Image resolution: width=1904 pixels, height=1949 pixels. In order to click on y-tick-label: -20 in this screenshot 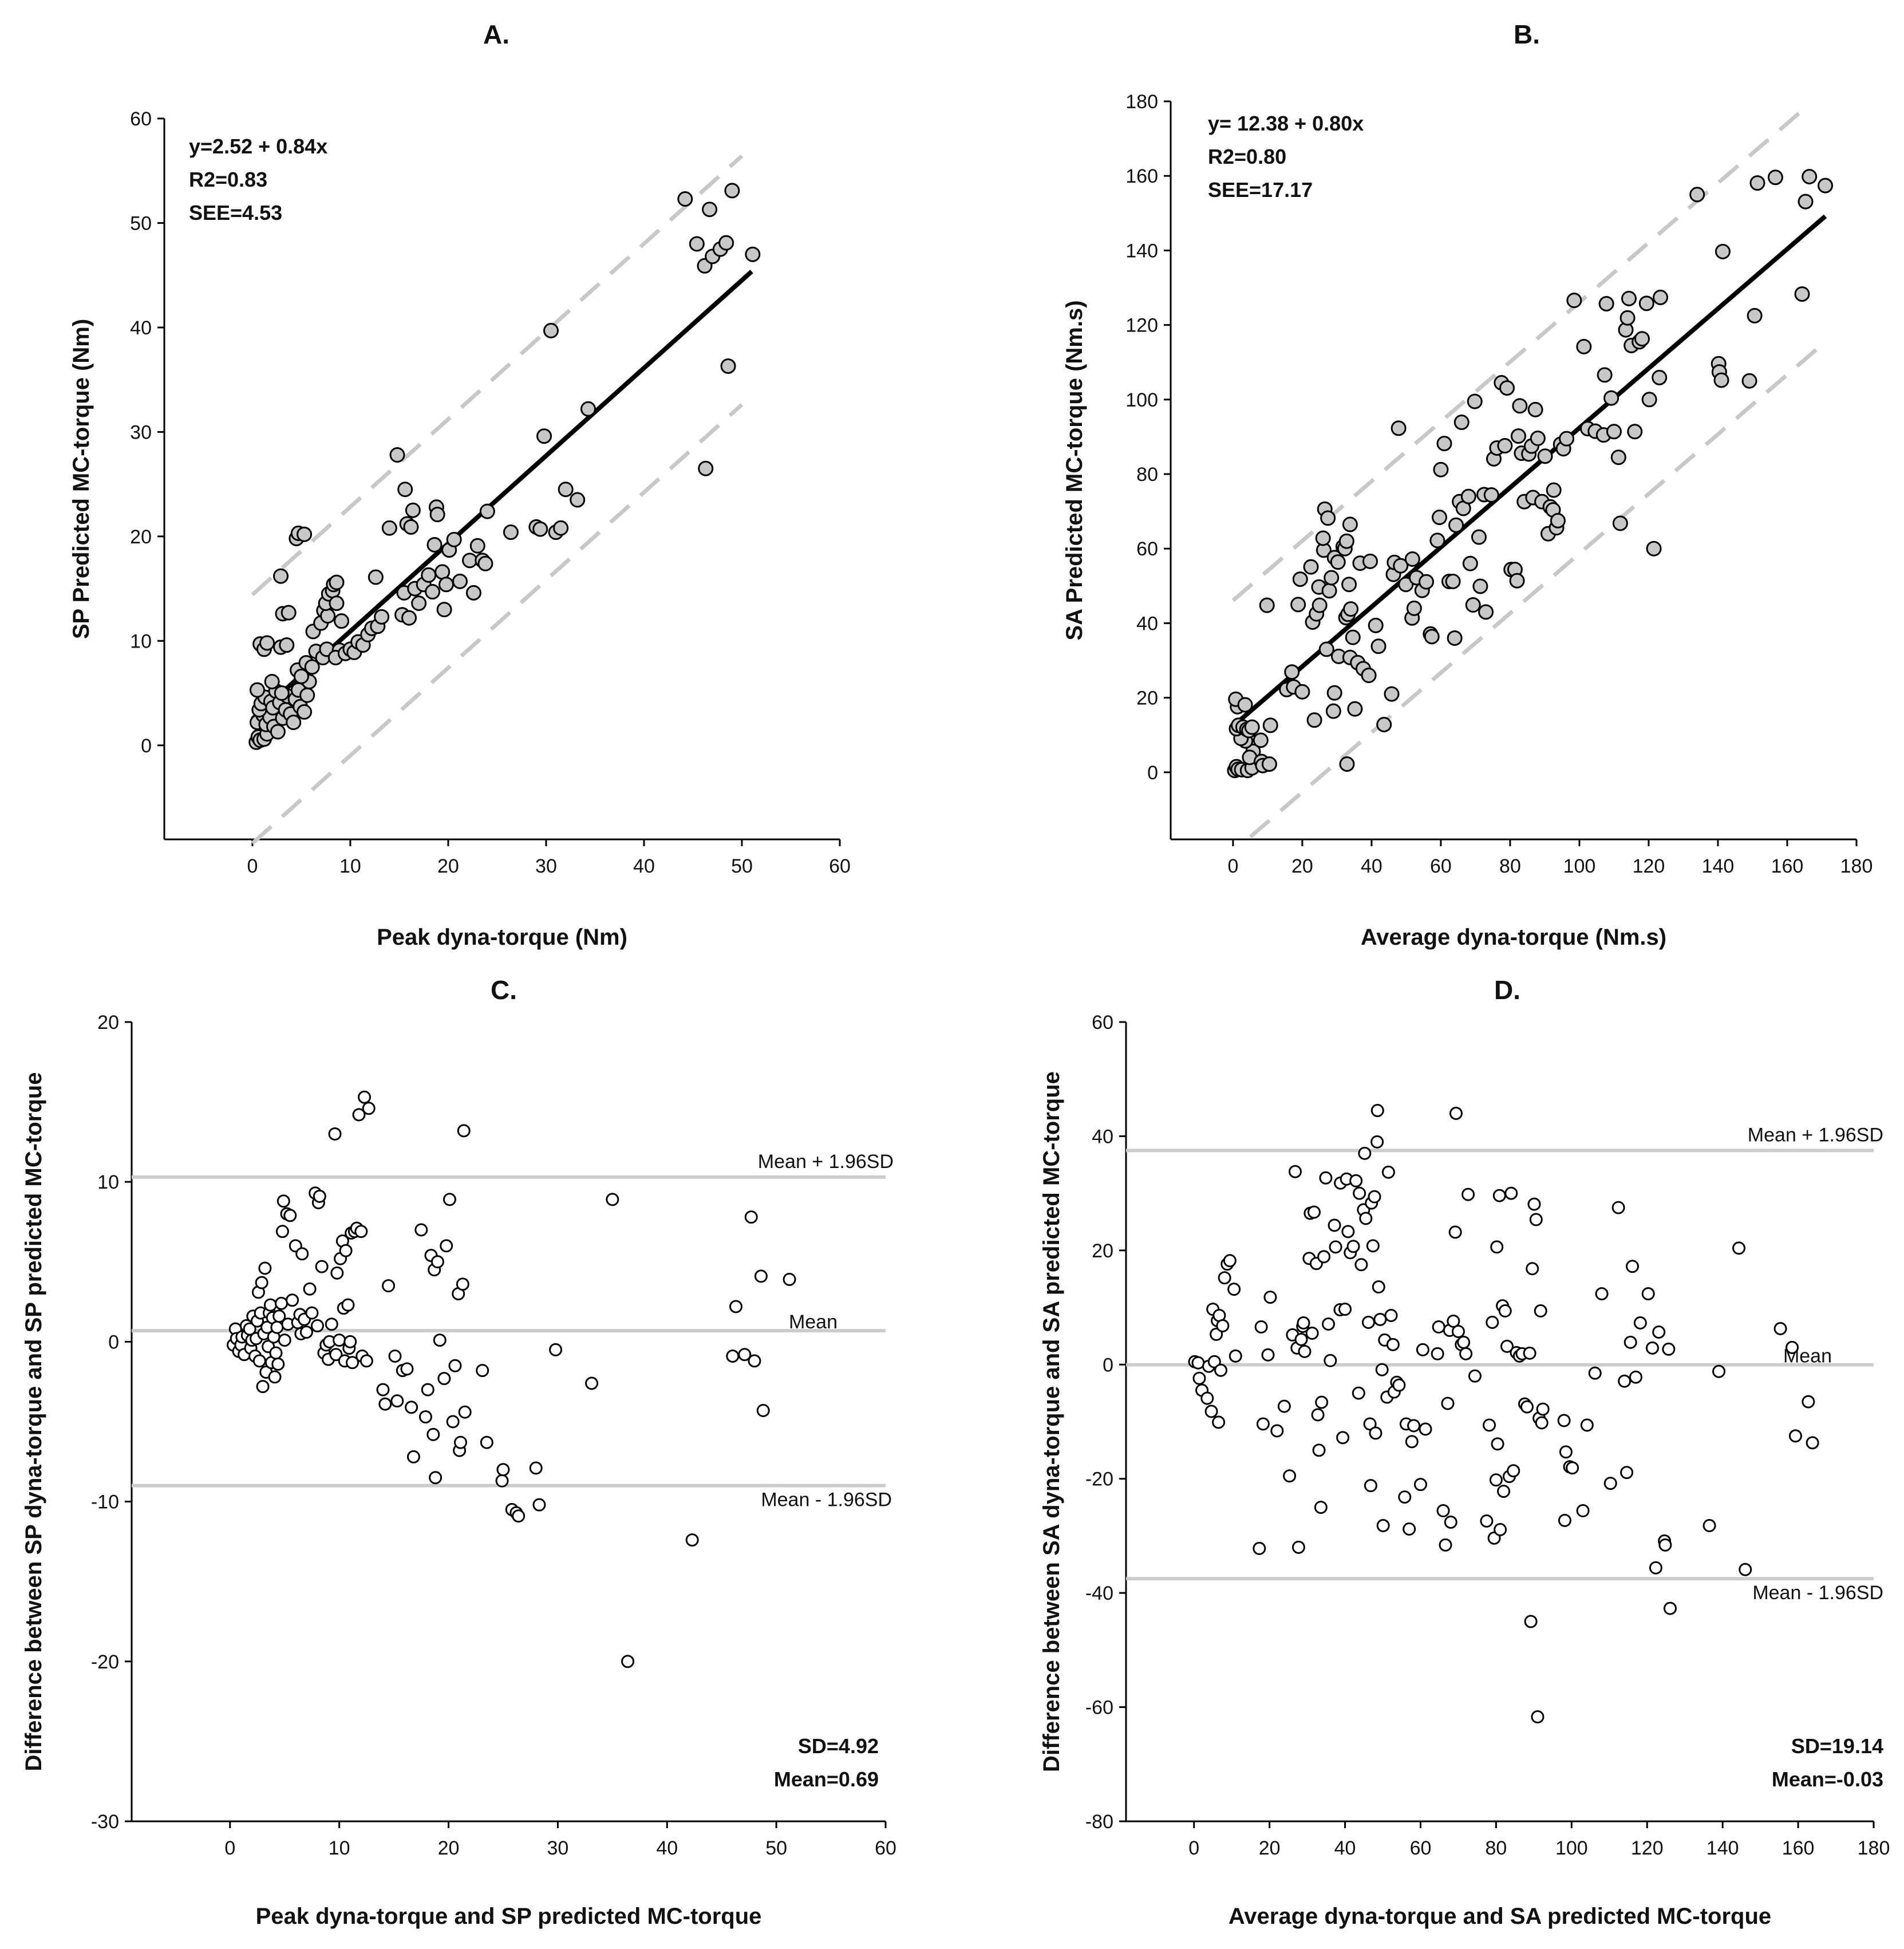, I will do `click(1099, 1480)`.